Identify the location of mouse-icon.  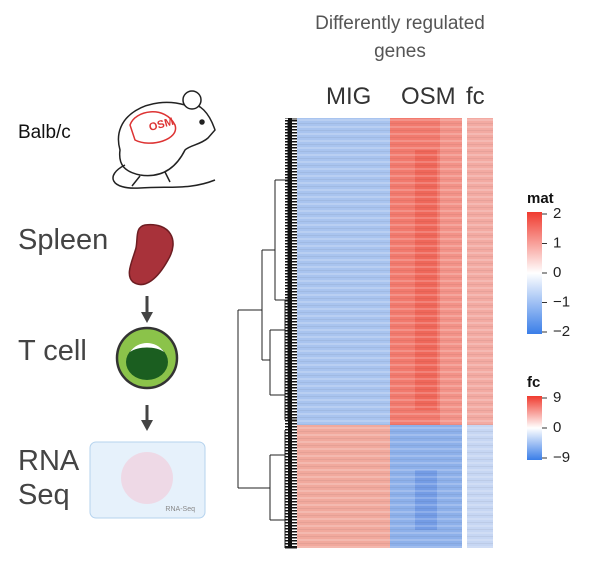
(164, 139).